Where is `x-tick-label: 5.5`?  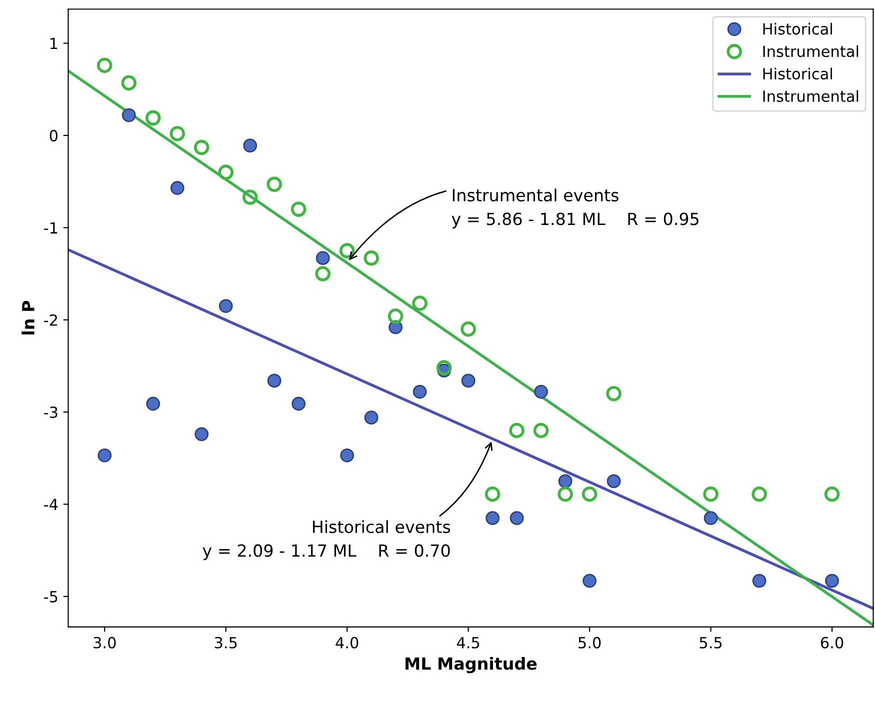 x-tick-label: 5.5 is located at coordinates (711, 642).